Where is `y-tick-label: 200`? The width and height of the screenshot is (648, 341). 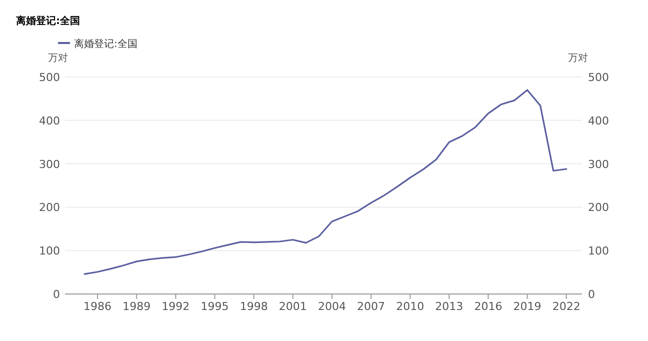
y-tick-label: 200 is located at coordinates (49, 207).